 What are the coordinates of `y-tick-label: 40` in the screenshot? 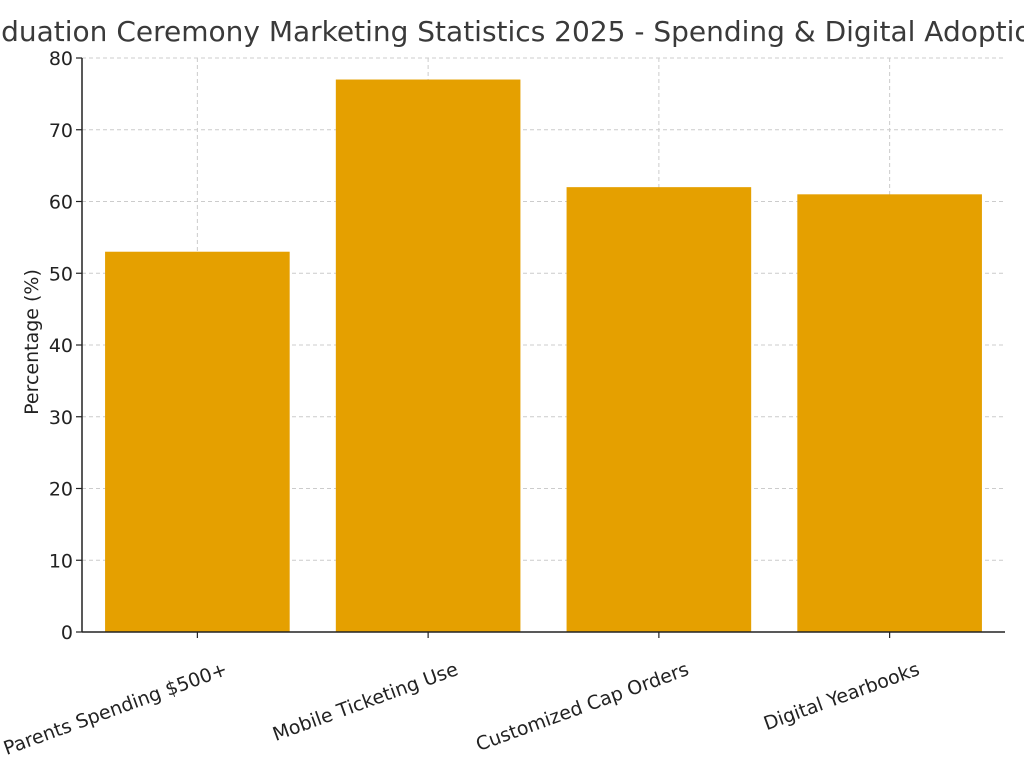 It's located at (61, 346).